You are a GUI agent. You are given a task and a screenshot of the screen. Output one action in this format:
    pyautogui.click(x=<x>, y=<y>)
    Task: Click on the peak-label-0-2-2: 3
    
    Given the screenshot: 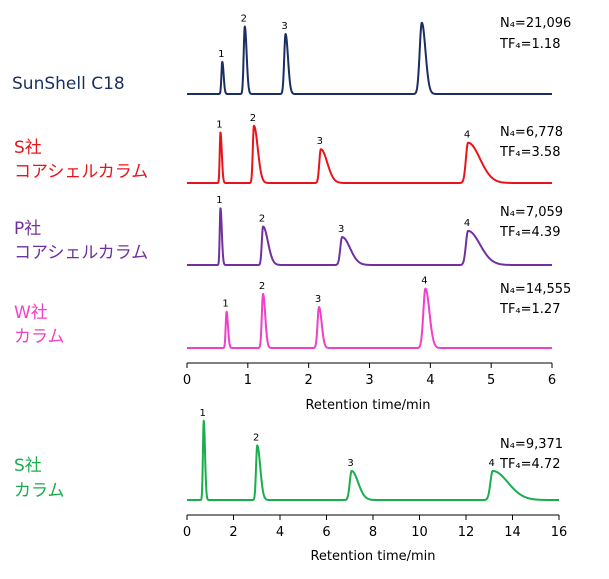 What is the action you would take?
    pyautogui.click(x=341, y=229)
    